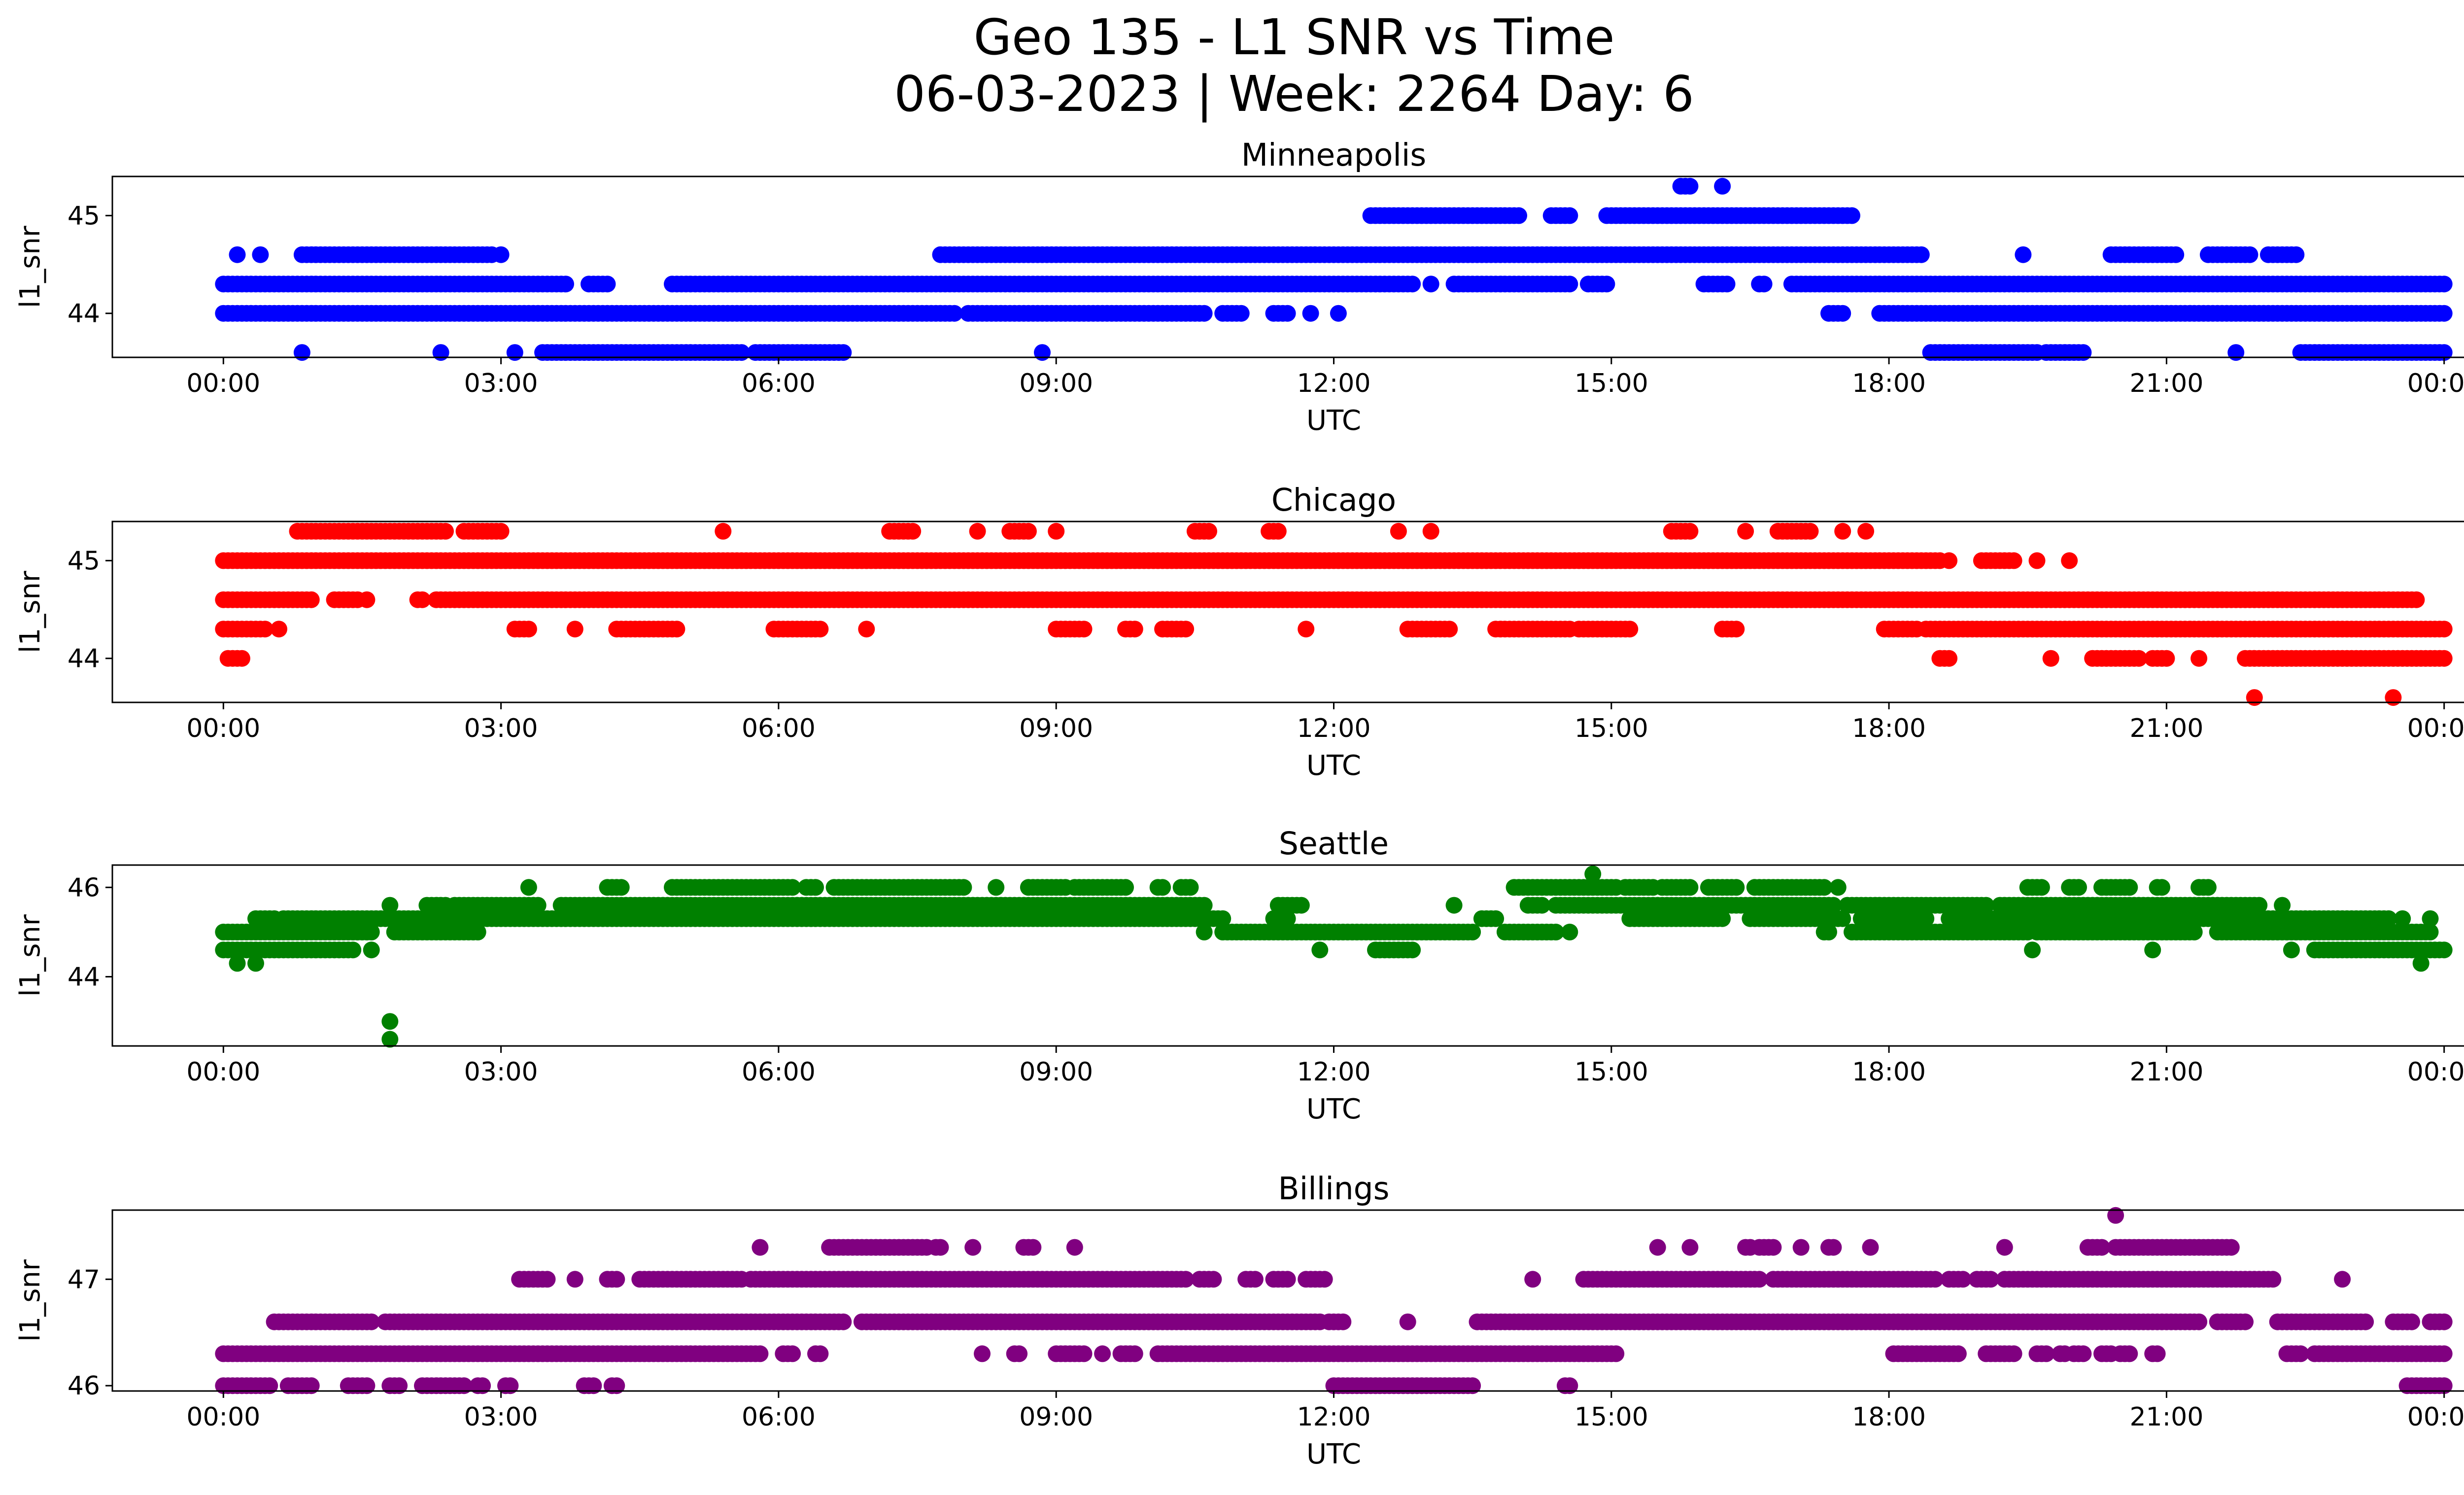  What do you see at coordinates (1294, 94) in the screenshot?
I see `figure-title-line2: 06-03-2023 | Week: 2264 Day: 6` at bounding box center [1294, 94].